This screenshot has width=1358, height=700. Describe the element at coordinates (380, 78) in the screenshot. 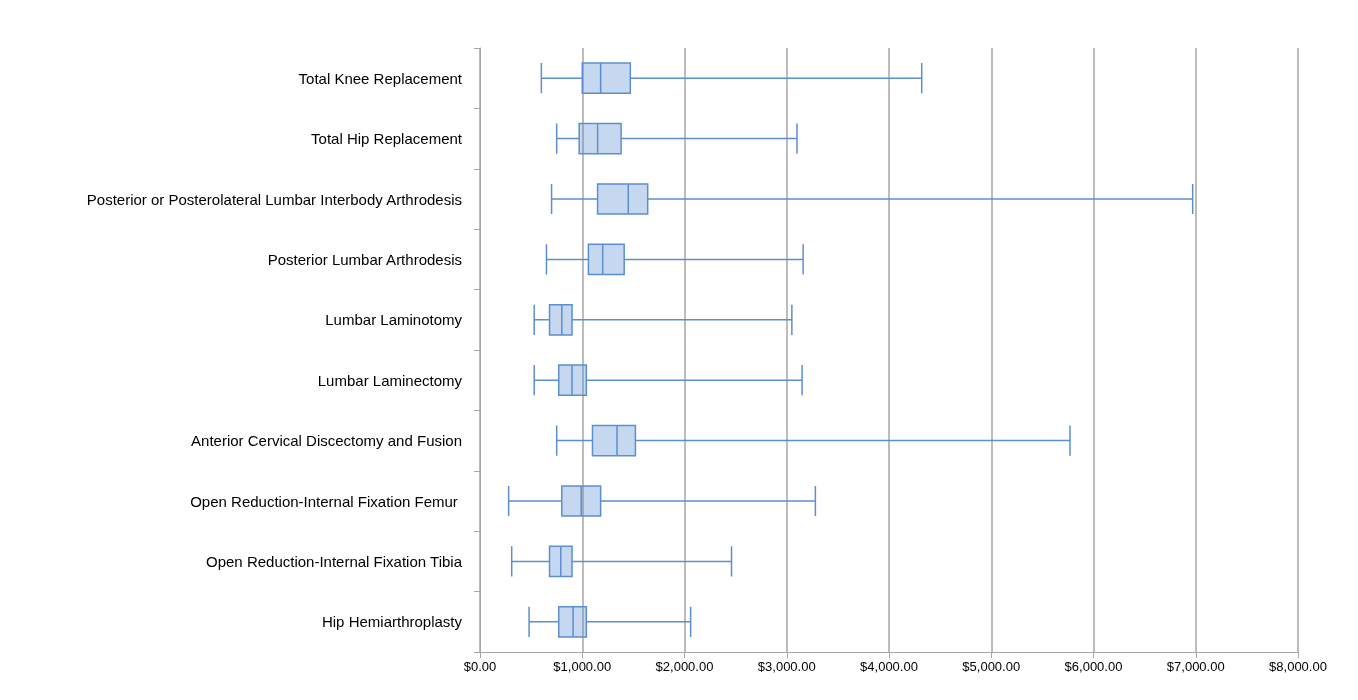

I see `y-tick-label: Total Knee Replacement` at that location.